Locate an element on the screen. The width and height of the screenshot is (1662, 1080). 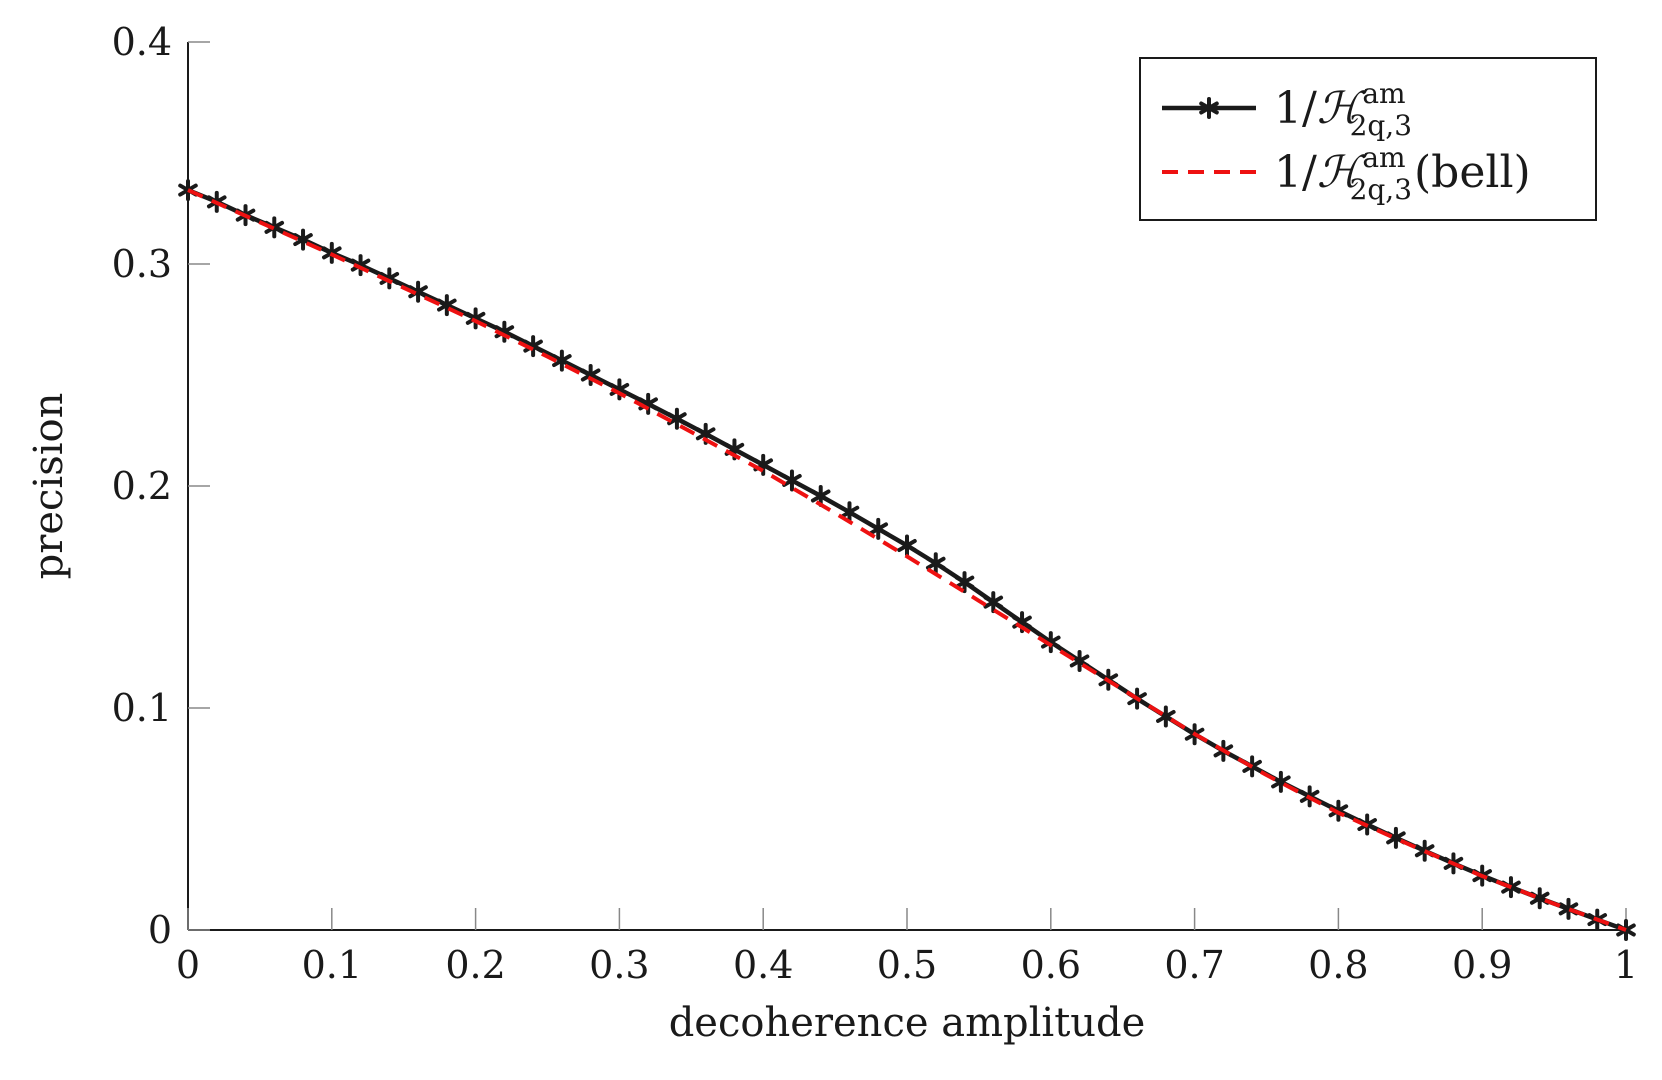
x-tick-label: 0.4 is located at coordinates (763, 965).